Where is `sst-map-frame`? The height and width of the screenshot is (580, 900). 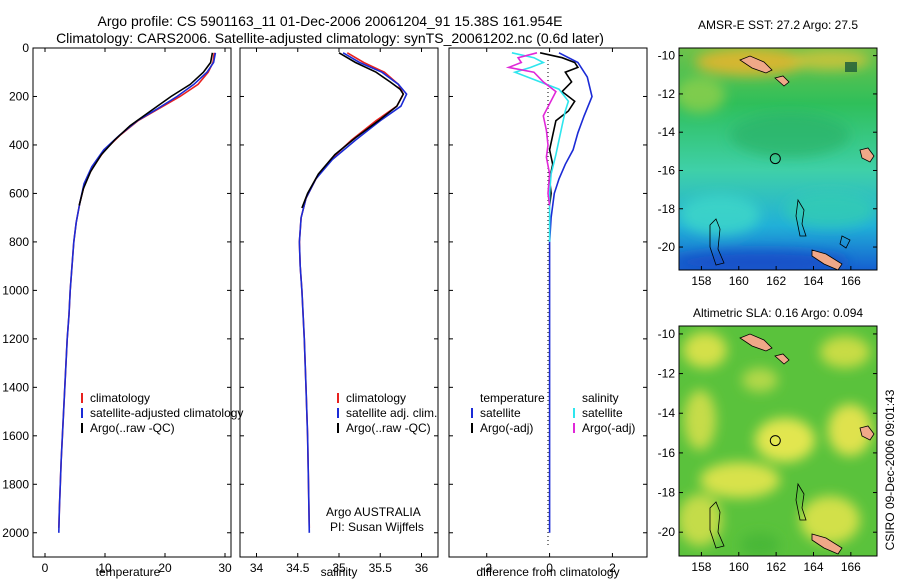
sst-map-frame is located at coordinates (778, 159).